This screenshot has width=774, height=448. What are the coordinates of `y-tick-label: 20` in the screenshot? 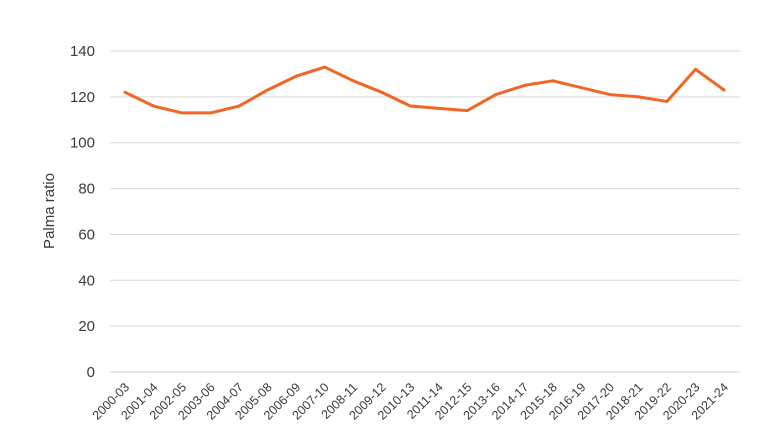 It's located at (86, 326).